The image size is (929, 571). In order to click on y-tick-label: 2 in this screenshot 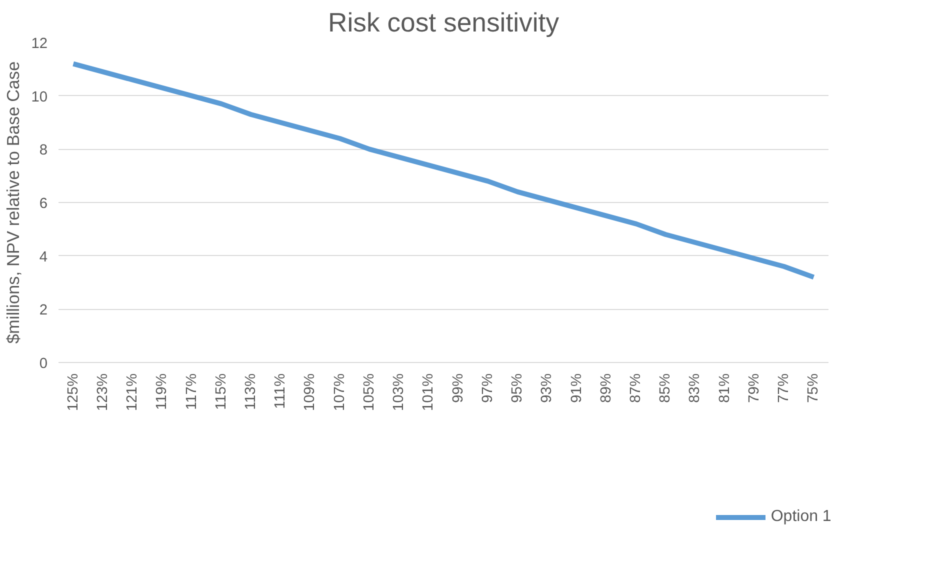, I will do `click(43, 310)`.